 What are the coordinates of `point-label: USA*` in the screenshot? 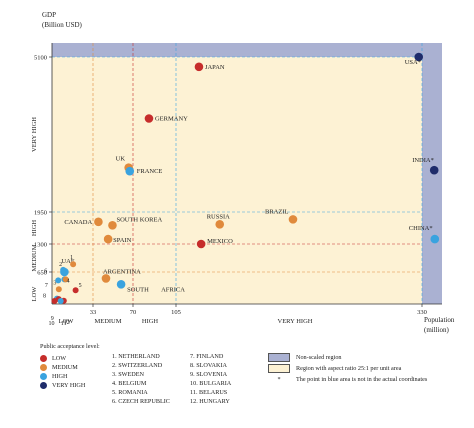 It's located at (413, 62).